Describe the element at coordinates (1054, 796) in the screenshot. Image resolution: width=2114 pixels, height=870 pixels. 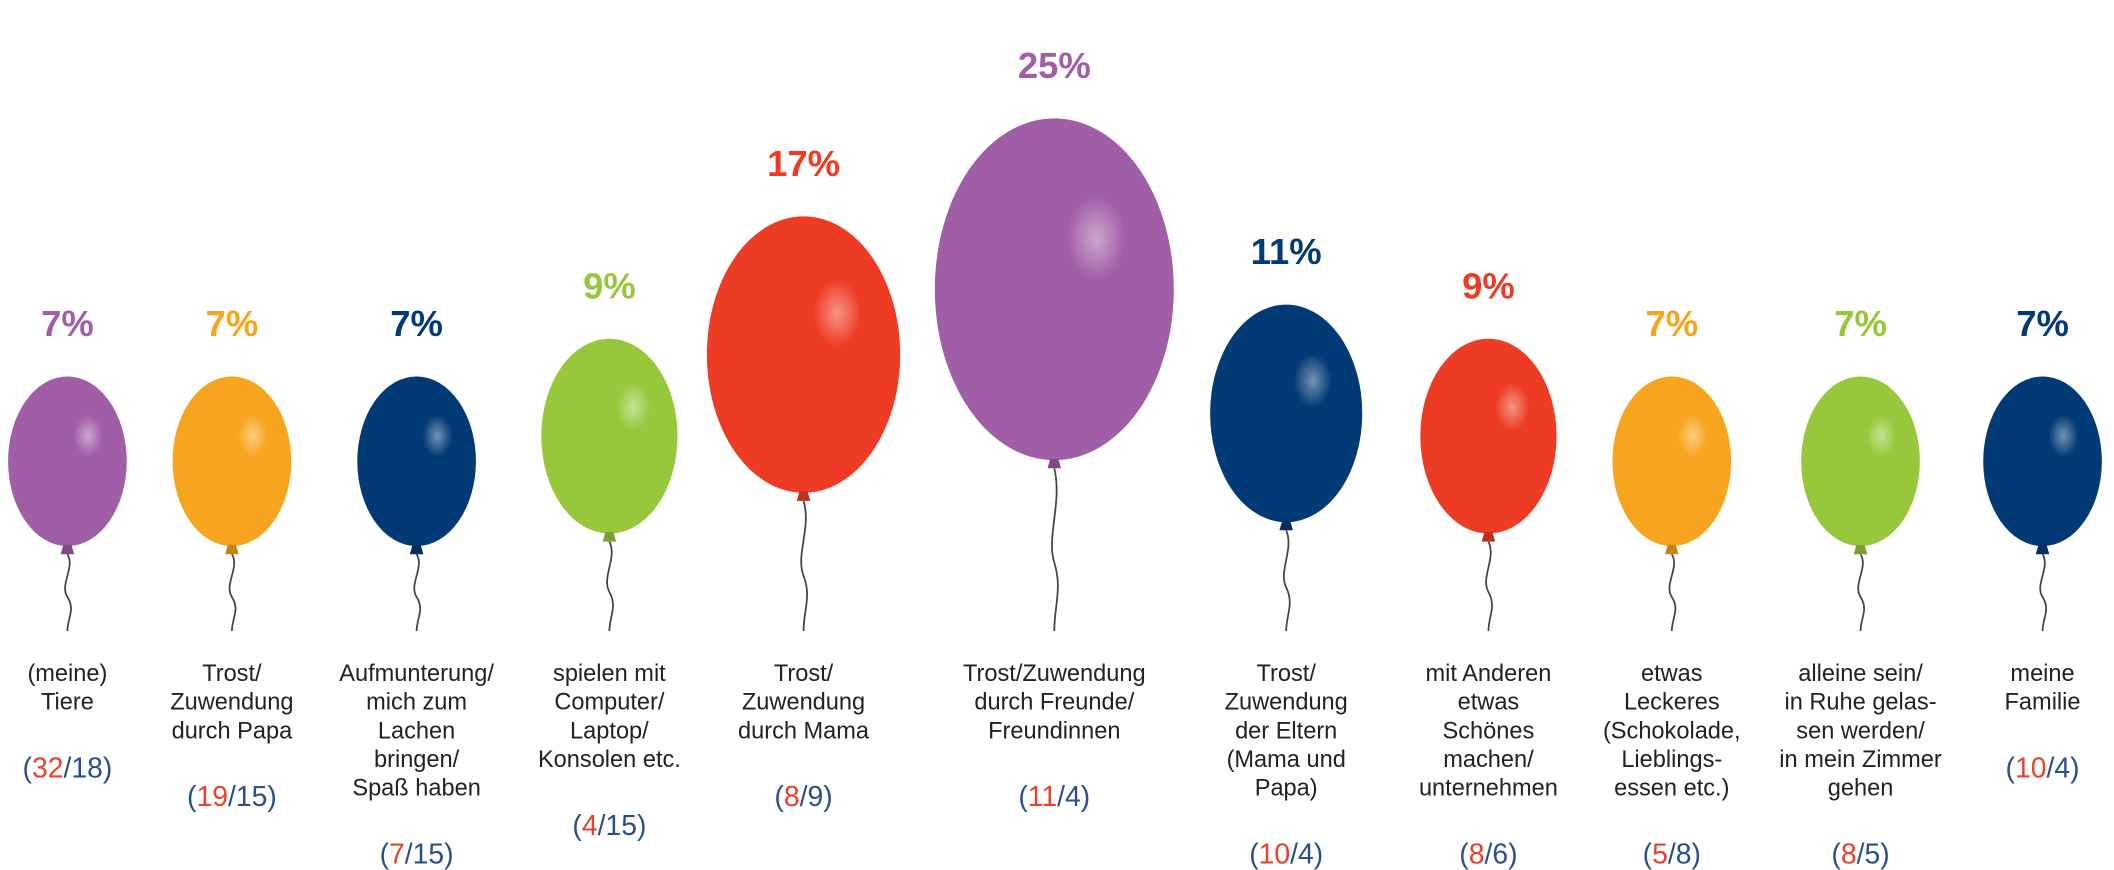
I see `count-label: (11/4)` at that location.